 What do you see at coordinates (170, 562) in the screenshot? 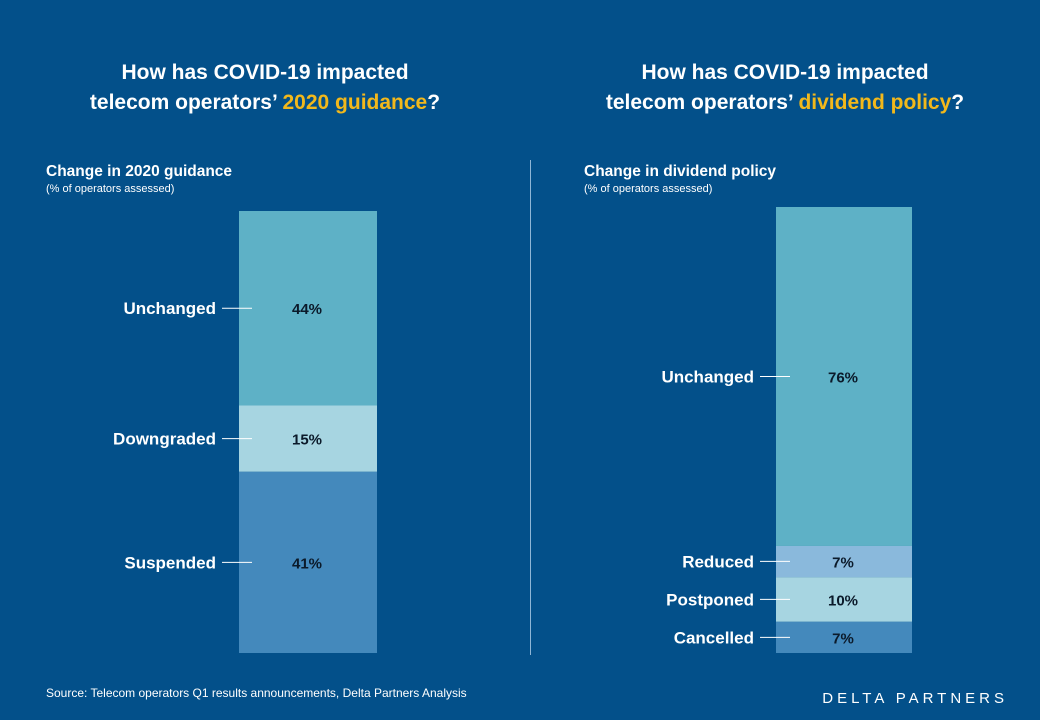
I see `guidance-category-label-suspended: Suspended` at bounding box center [170, 562].